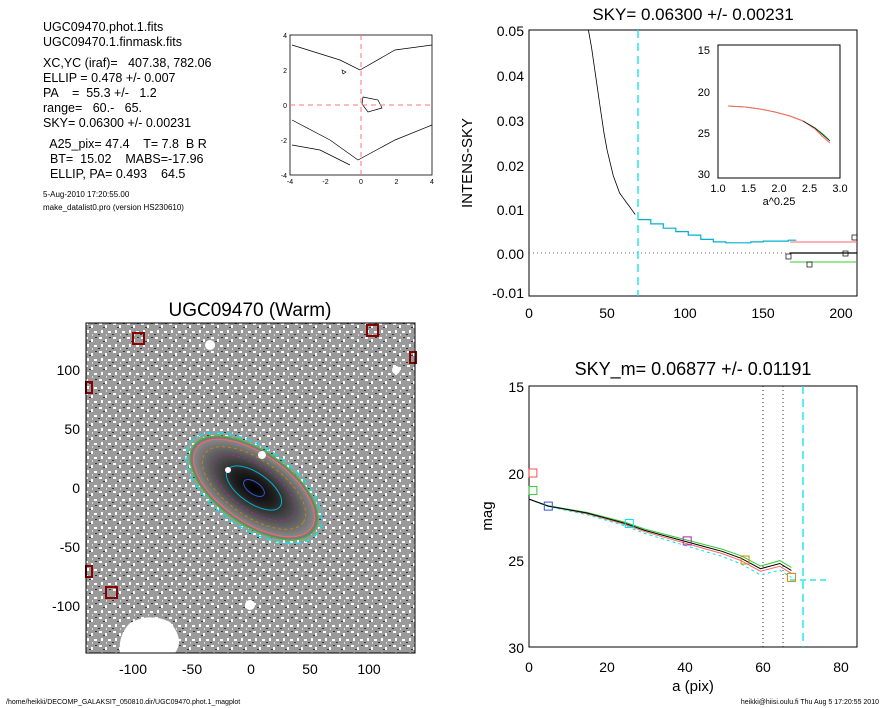 This screenshot has width=885, height=708. I want to click on contour-ytick: 0, so click(285, 106).